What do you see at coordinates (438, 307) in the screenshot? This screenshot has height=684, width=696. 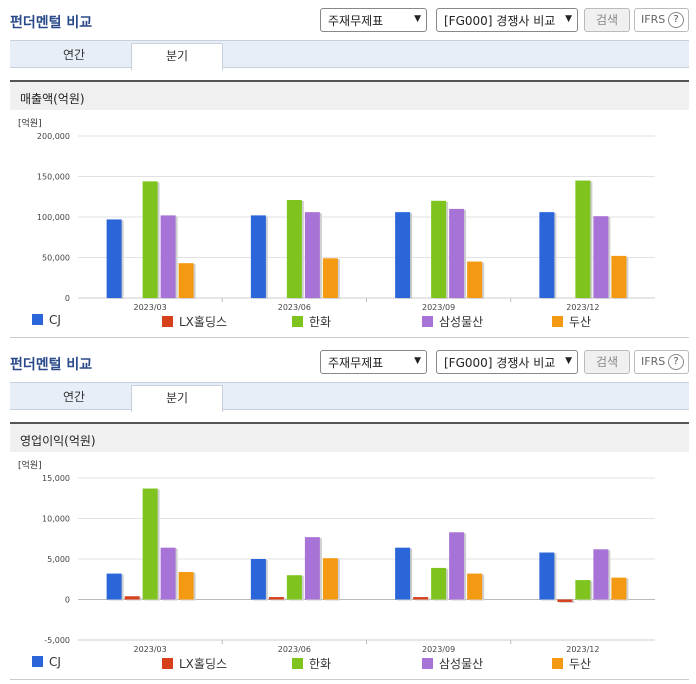 I see `x-tick-label: 2023/09` at bounding box center [438, 307].